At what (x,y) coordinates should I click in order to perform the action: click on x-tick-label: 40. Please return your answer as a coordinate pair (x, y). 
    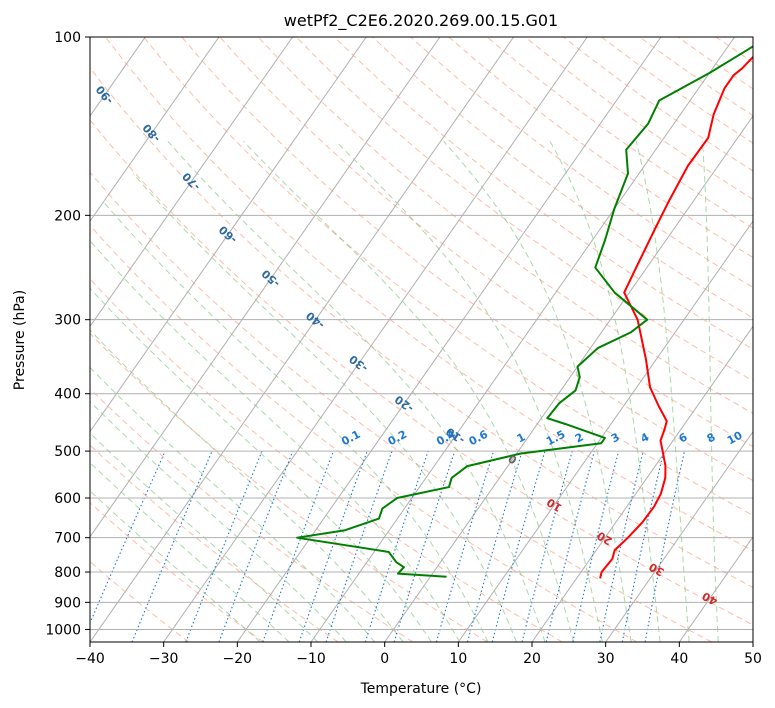
    Looking at the image, I should click on (679, 659).